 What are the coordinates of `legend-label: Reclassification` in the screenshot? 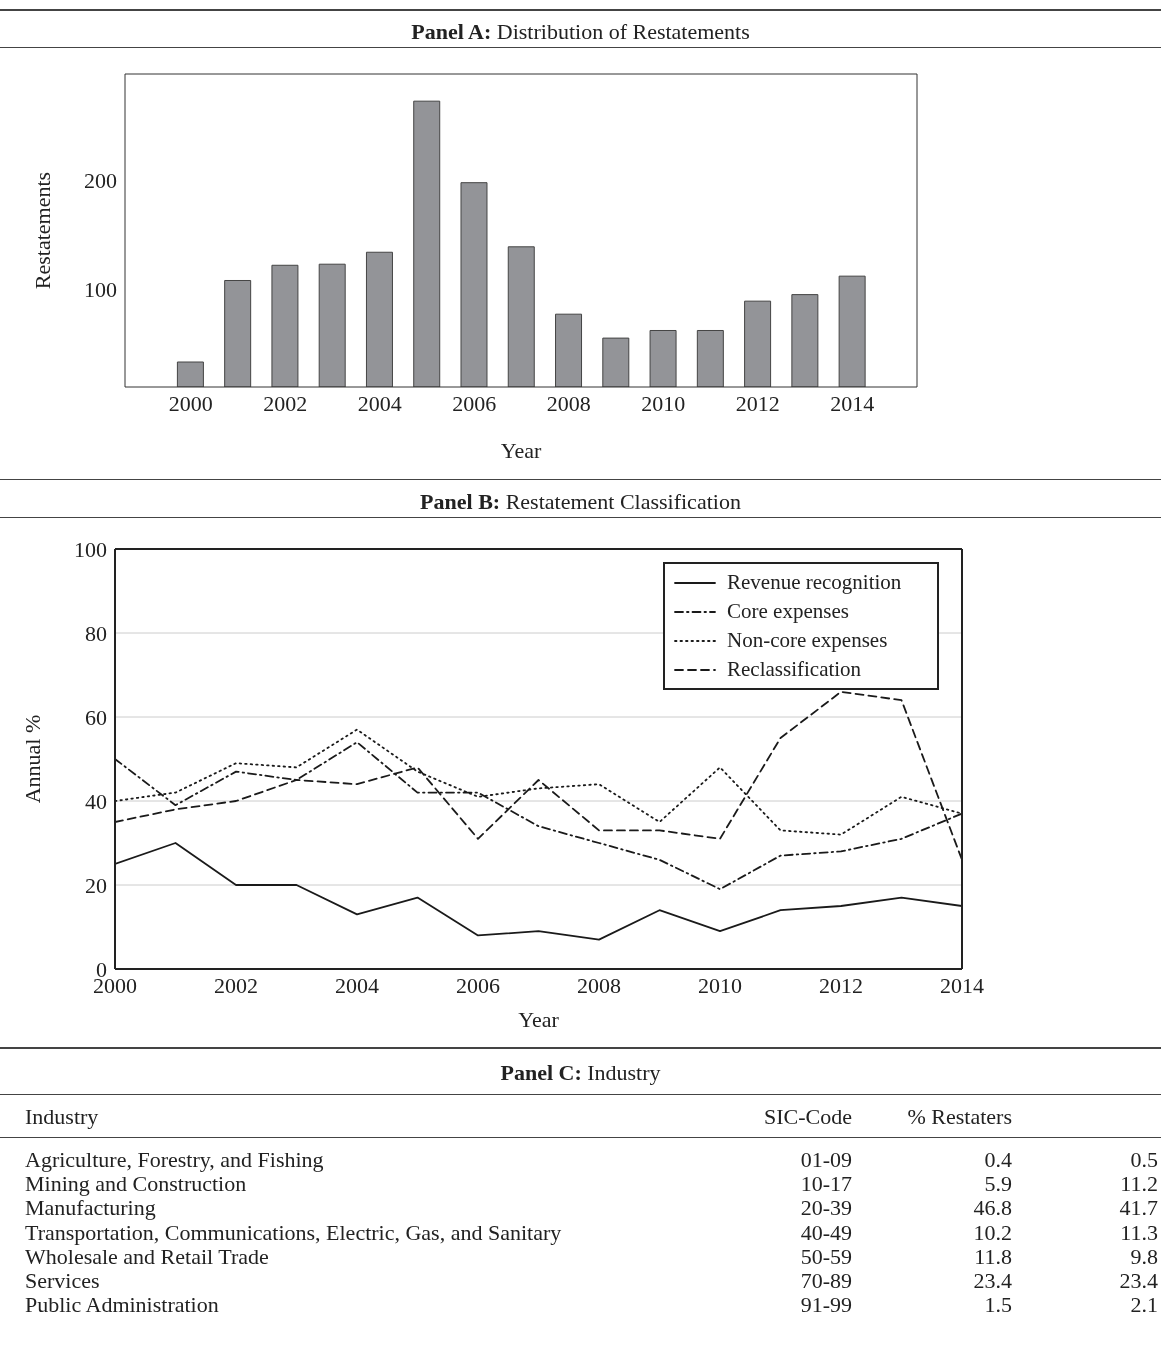 It's located at (794, 669).